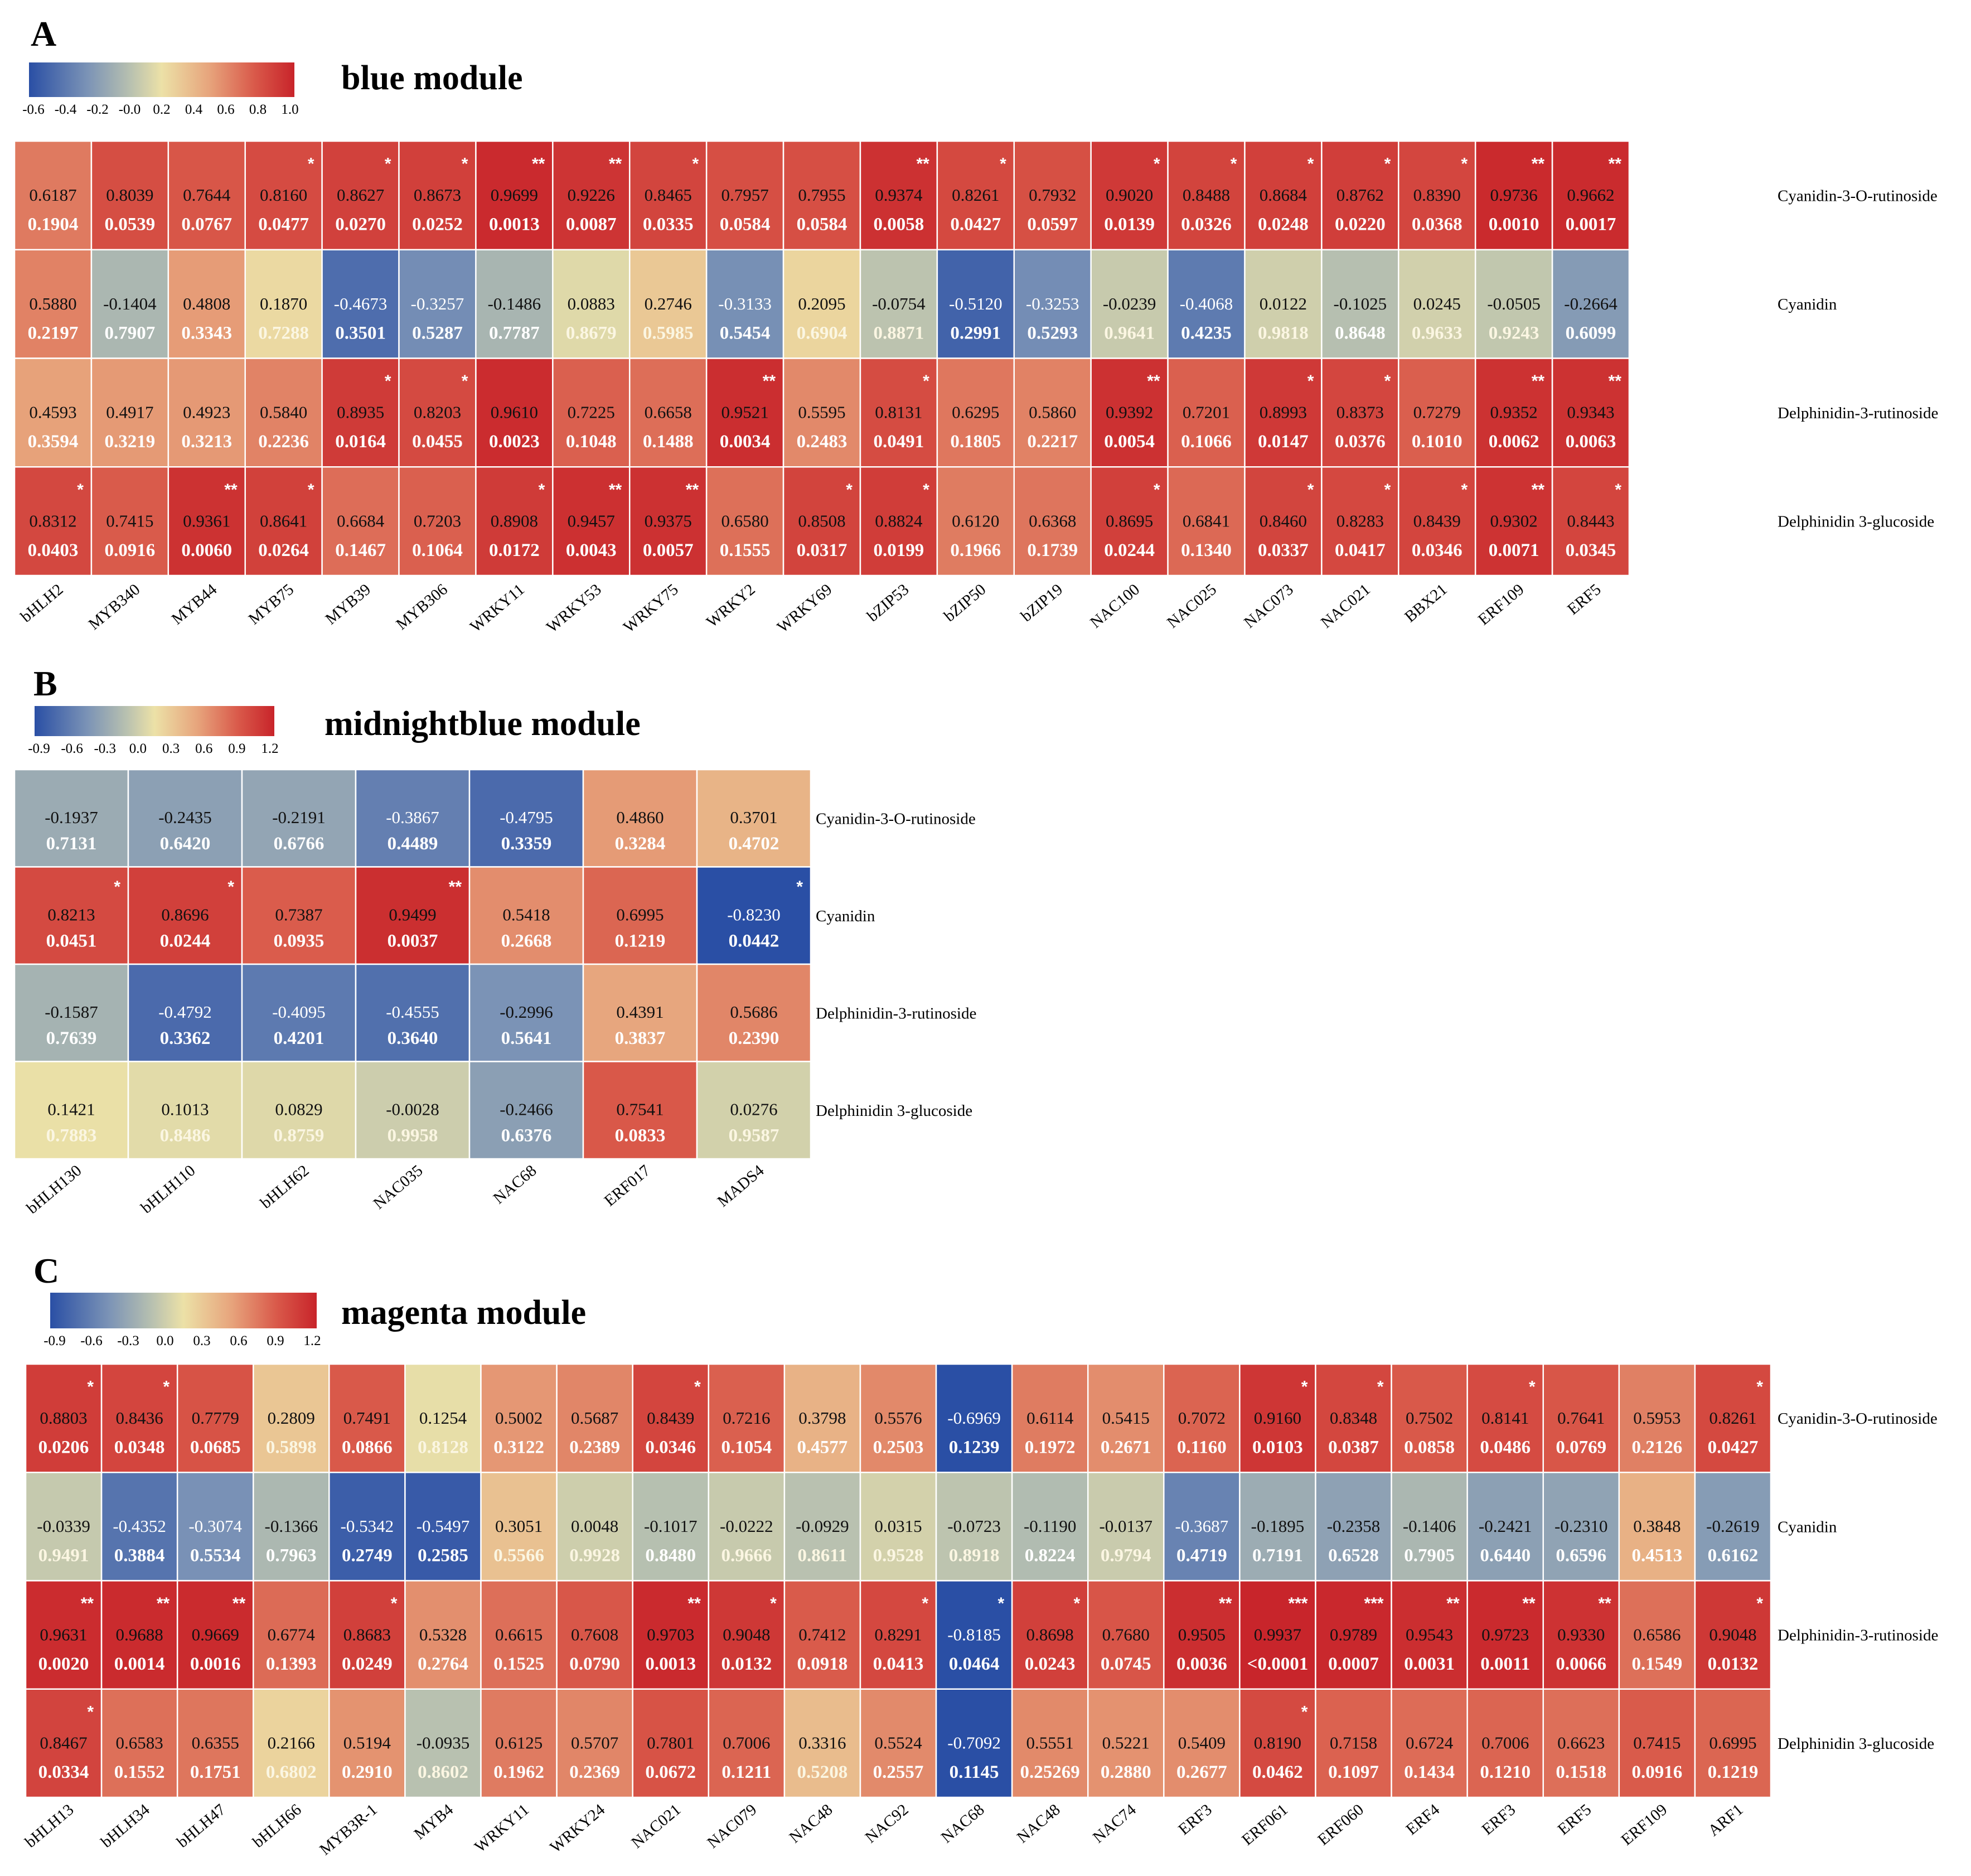 Image resolution: width=1971 pixels, height=1876 pixels. Describe the element at coordinates (437, 550) in the screenshot. I see `p-value: 0.1064` at that location.